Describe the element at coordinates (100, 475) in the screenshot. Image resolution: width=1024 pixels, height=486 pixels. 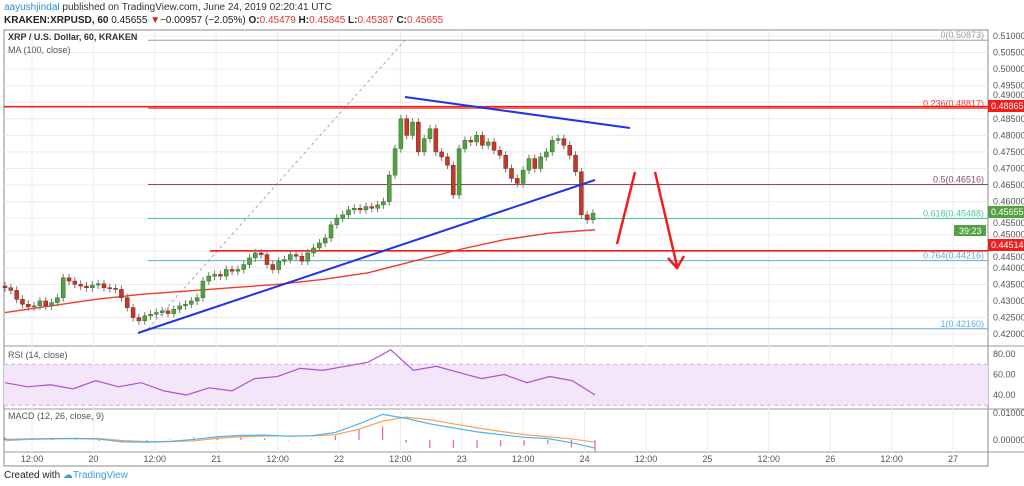
I see `tradingview-link: TradingView` at that location.